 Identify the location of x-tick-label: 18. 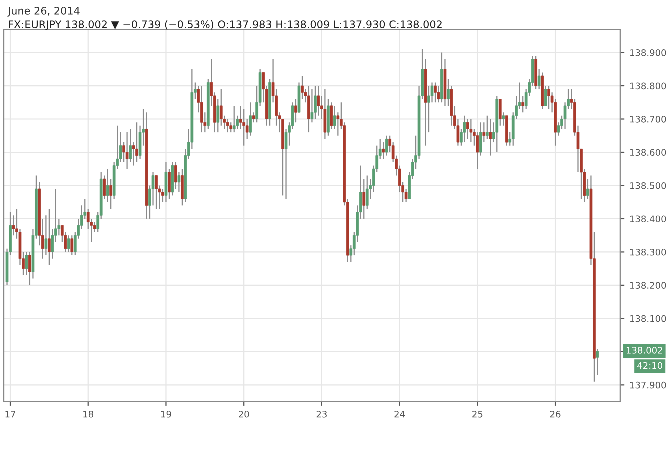
(89, 414).